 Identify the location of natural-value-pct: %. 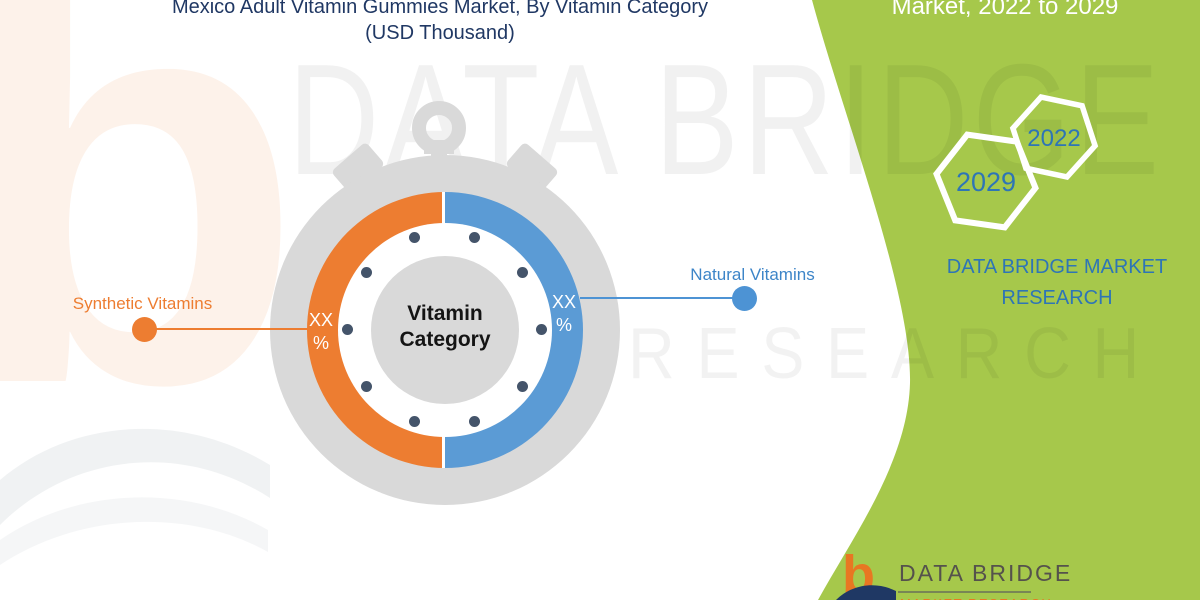
(563, 325).